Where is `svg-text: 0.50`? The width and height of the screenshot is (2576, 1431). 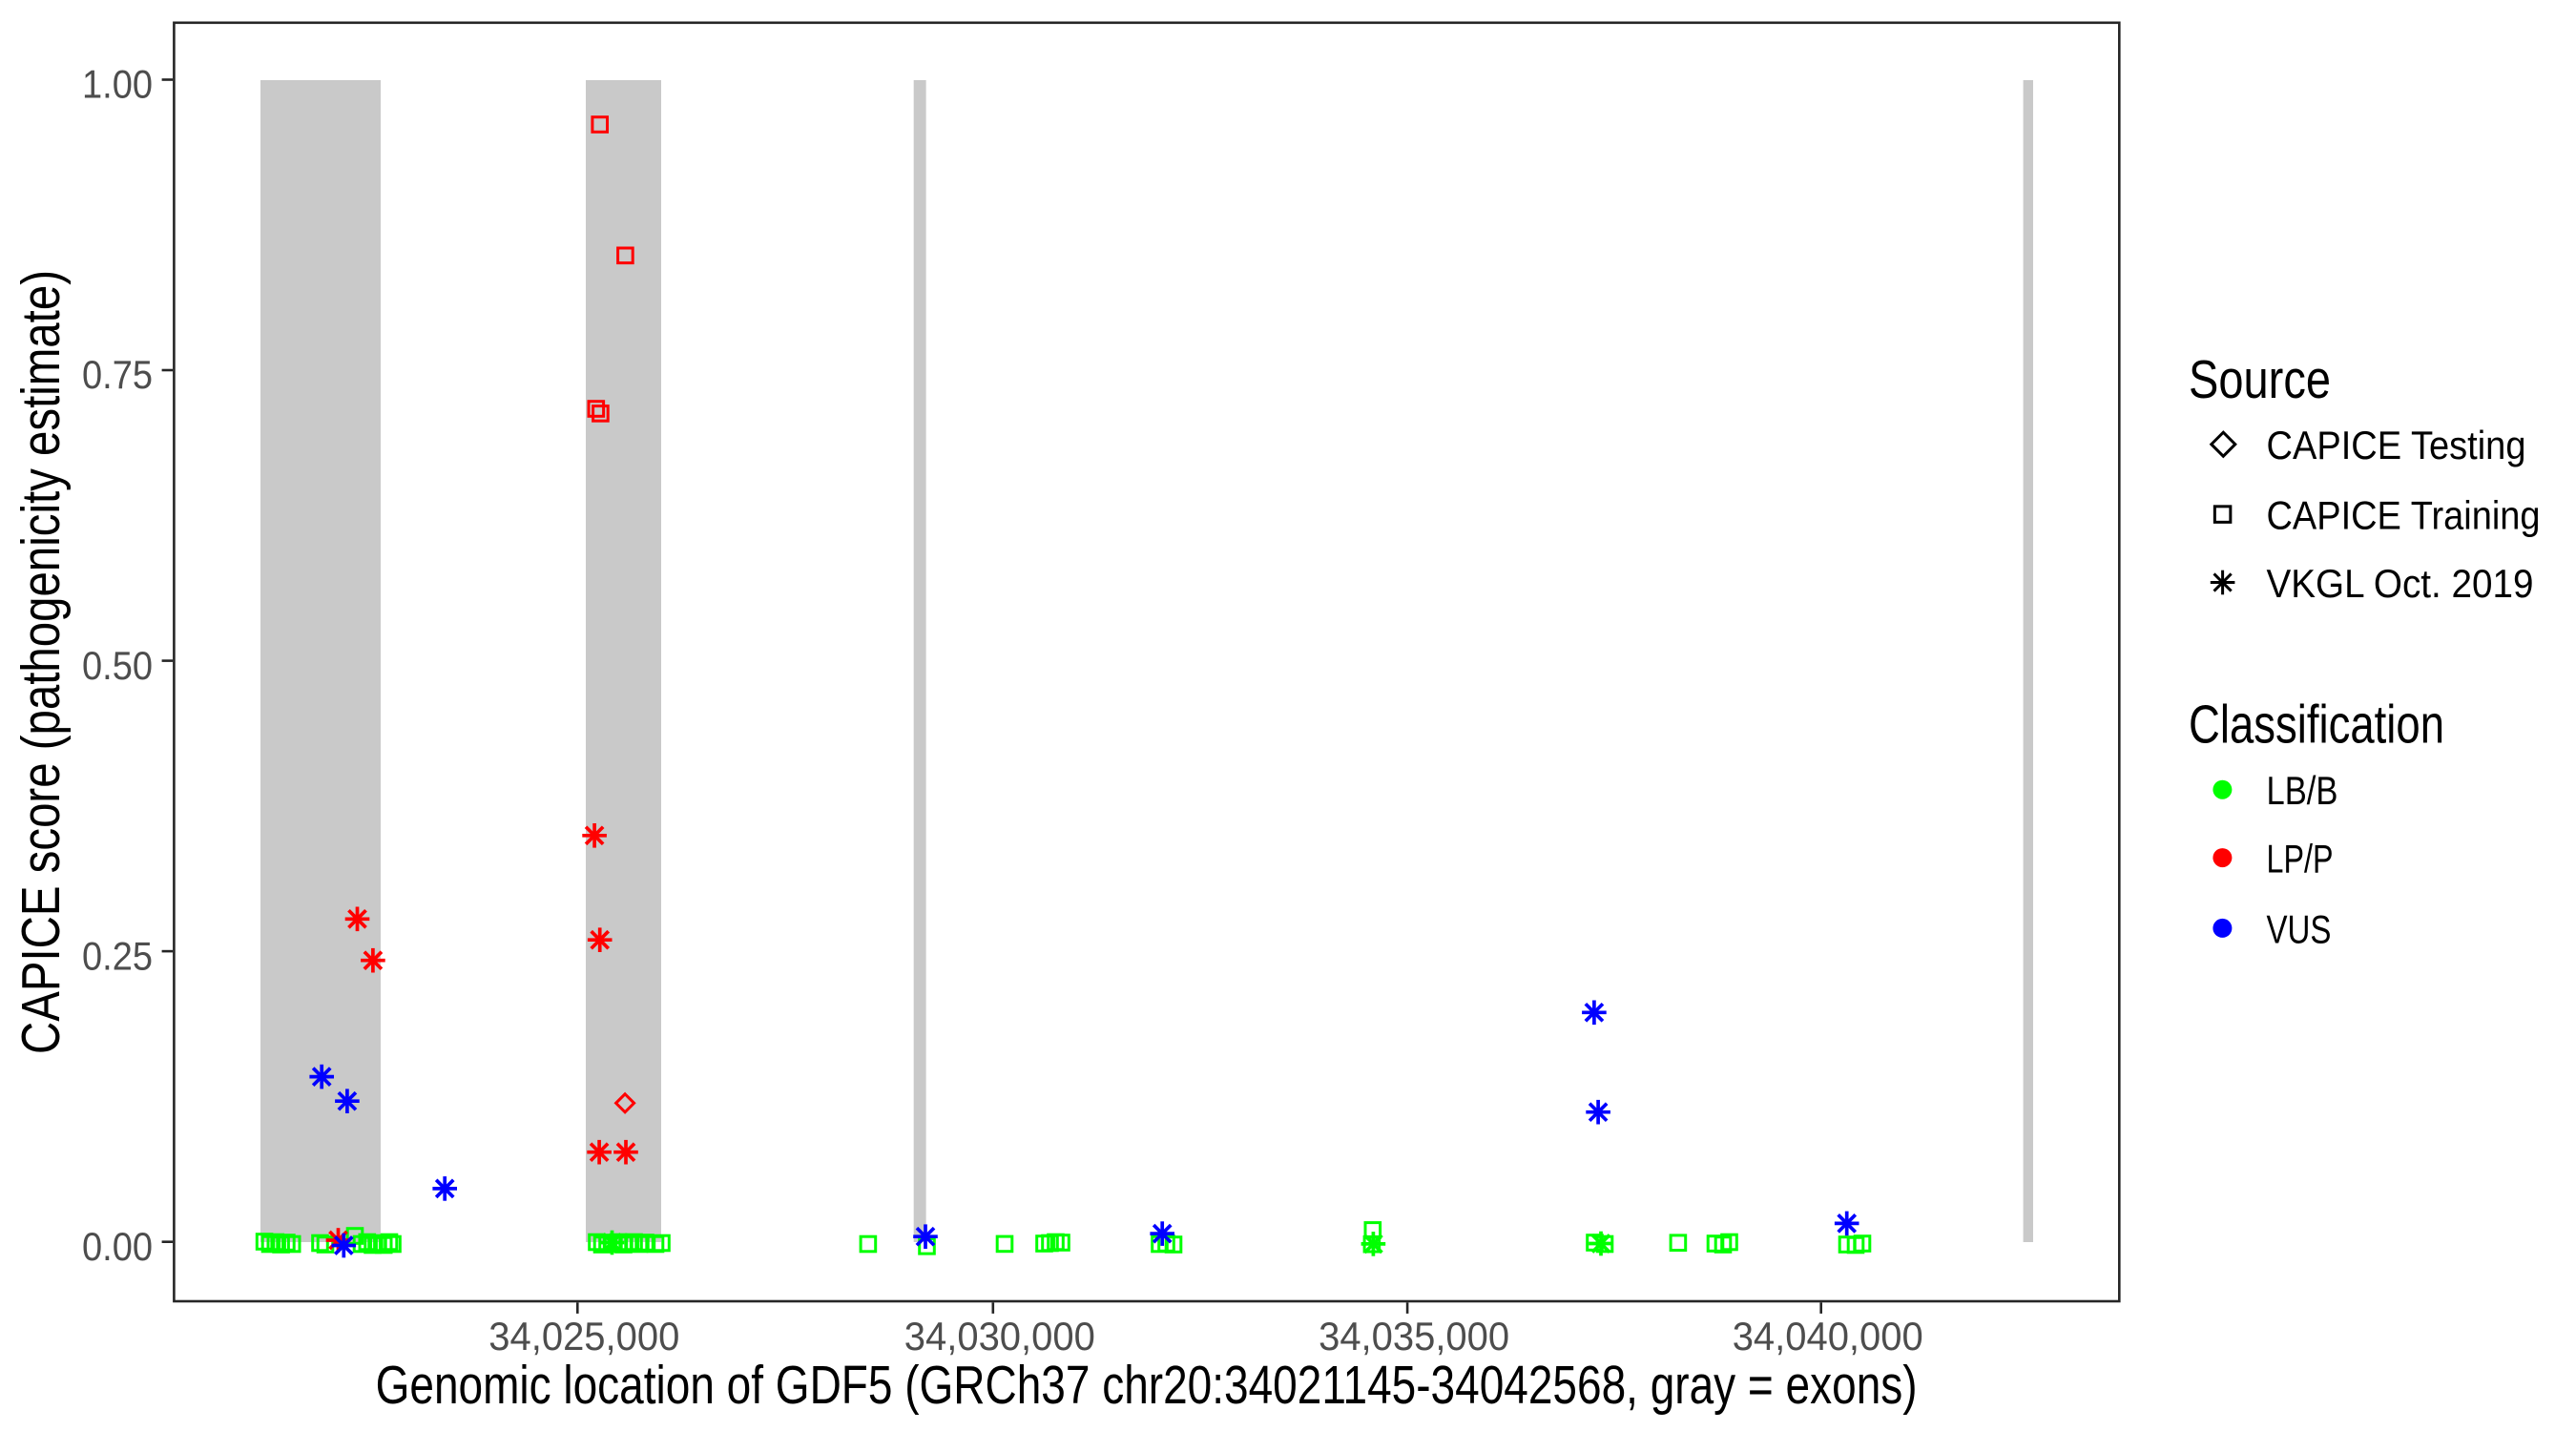 svg-text: 0.50 is located at coordinates (117, 665).